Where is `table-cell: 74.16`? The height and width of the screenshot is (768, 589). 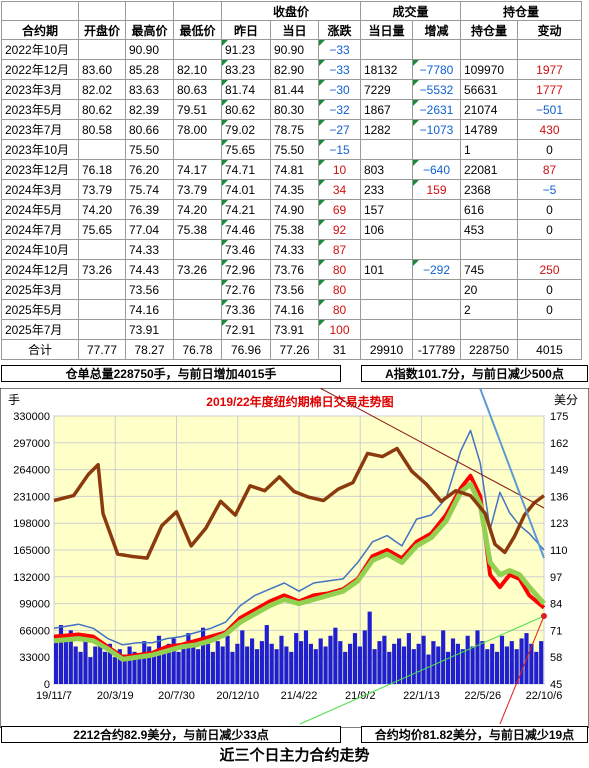
table-cell: 74.16 is located at coordinates (294, 309).